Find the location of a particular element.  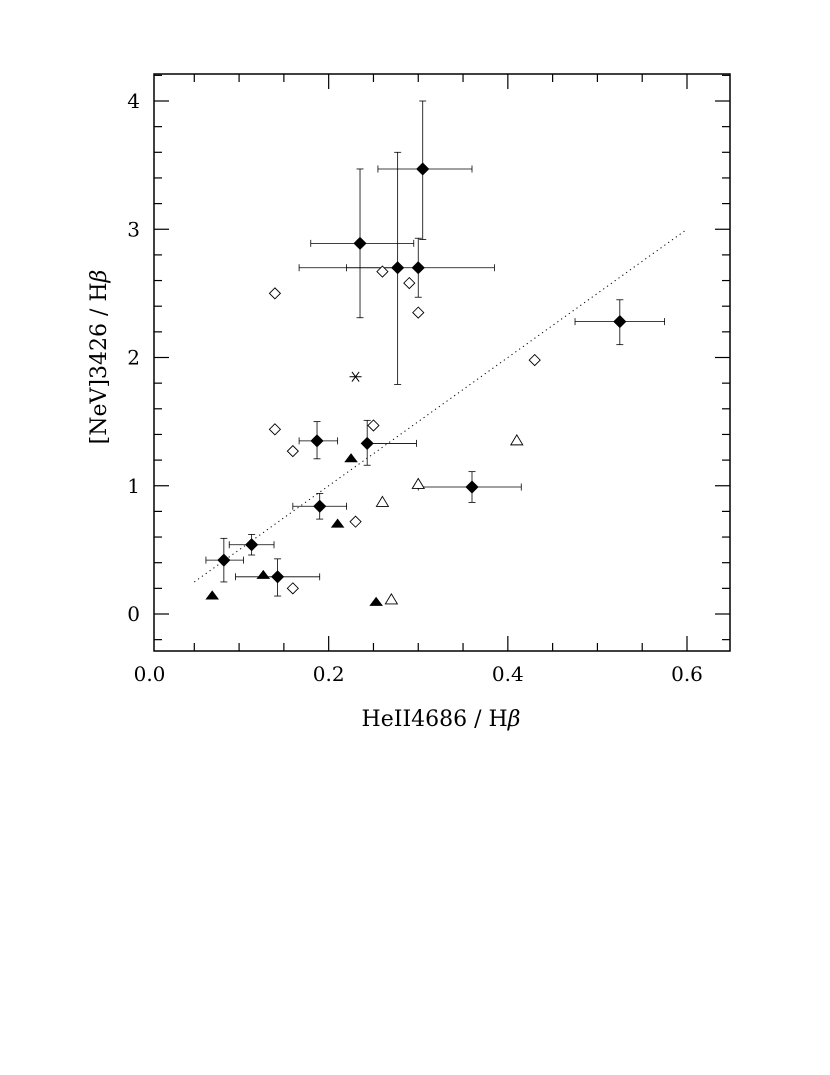

y-tick-label: 0 is located at coordinates (133, 614).